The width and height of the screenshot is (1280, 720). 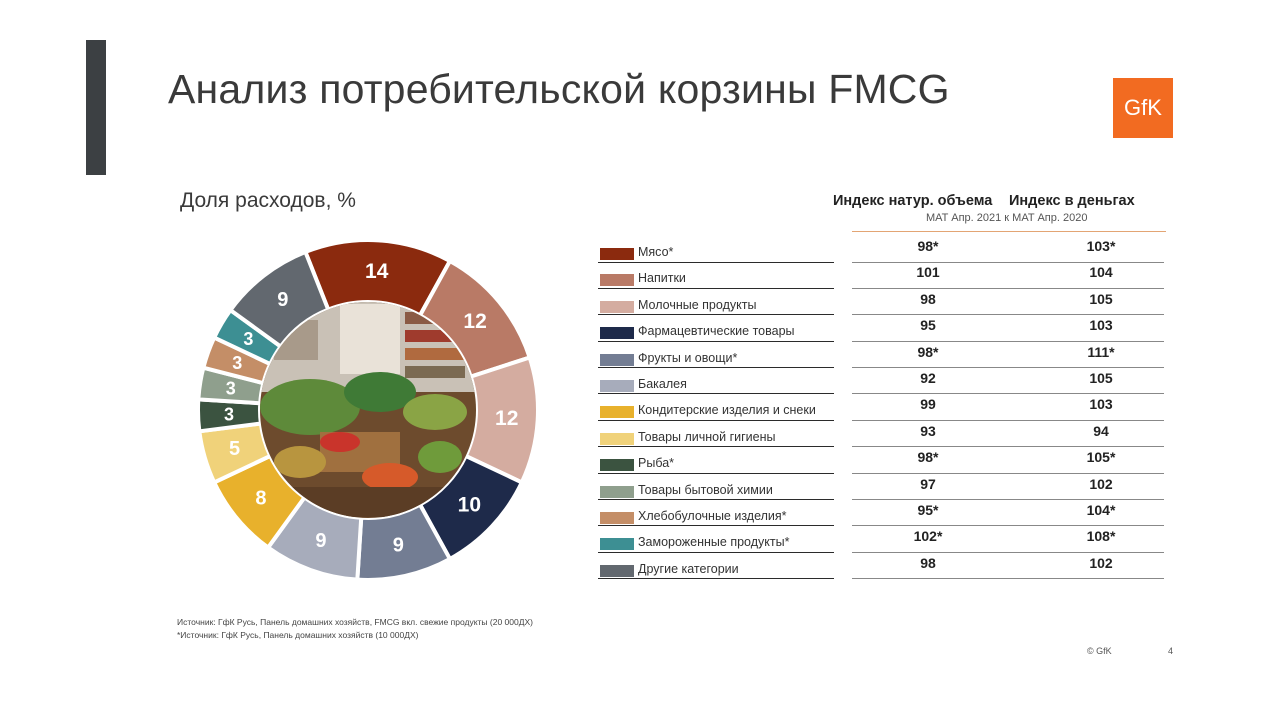 What do you see at coordinates (1101, 351) in the screenshot?
I see `money-index-value: 111*` at bounding box center [1101, 351].